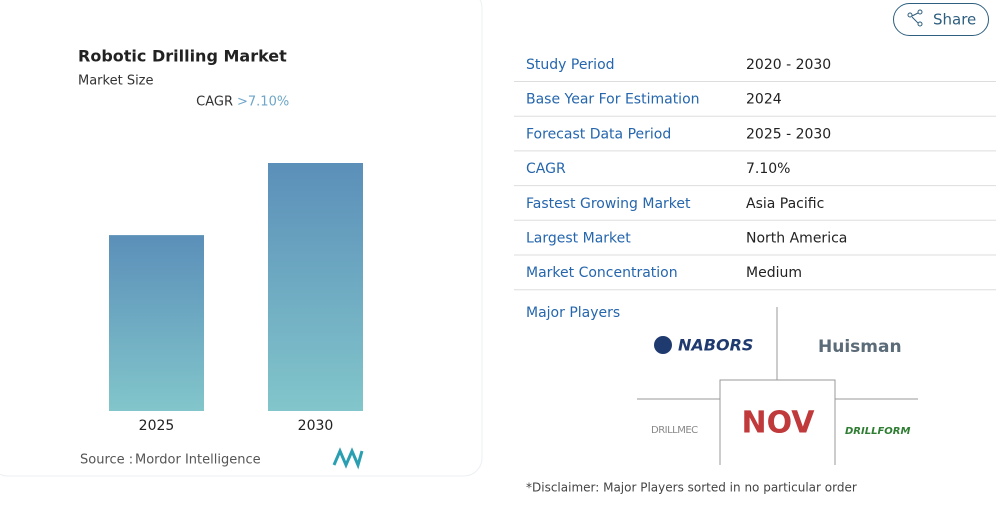  Describe the element at coordinates (796, 239) in the screenshot. I see `row-value: North America` at that location.